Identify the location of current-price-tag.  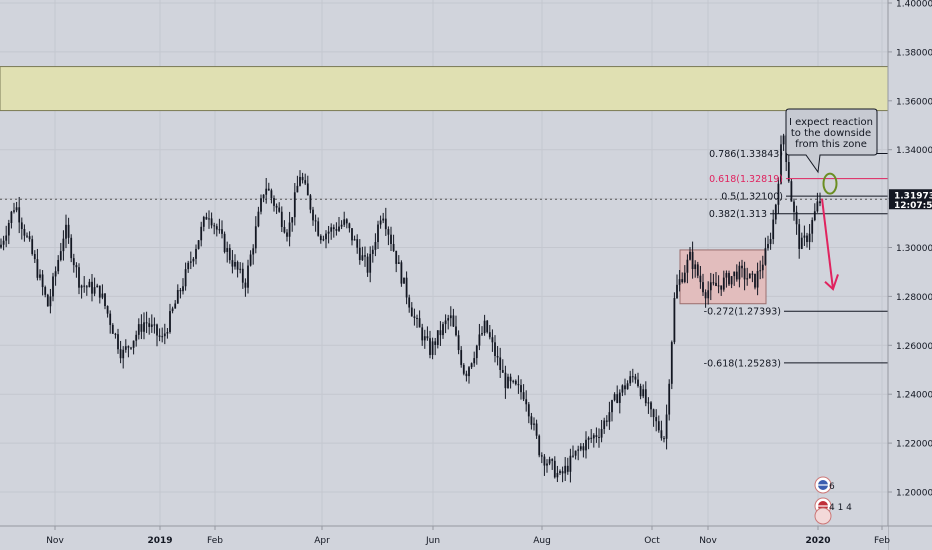
(910, 199).